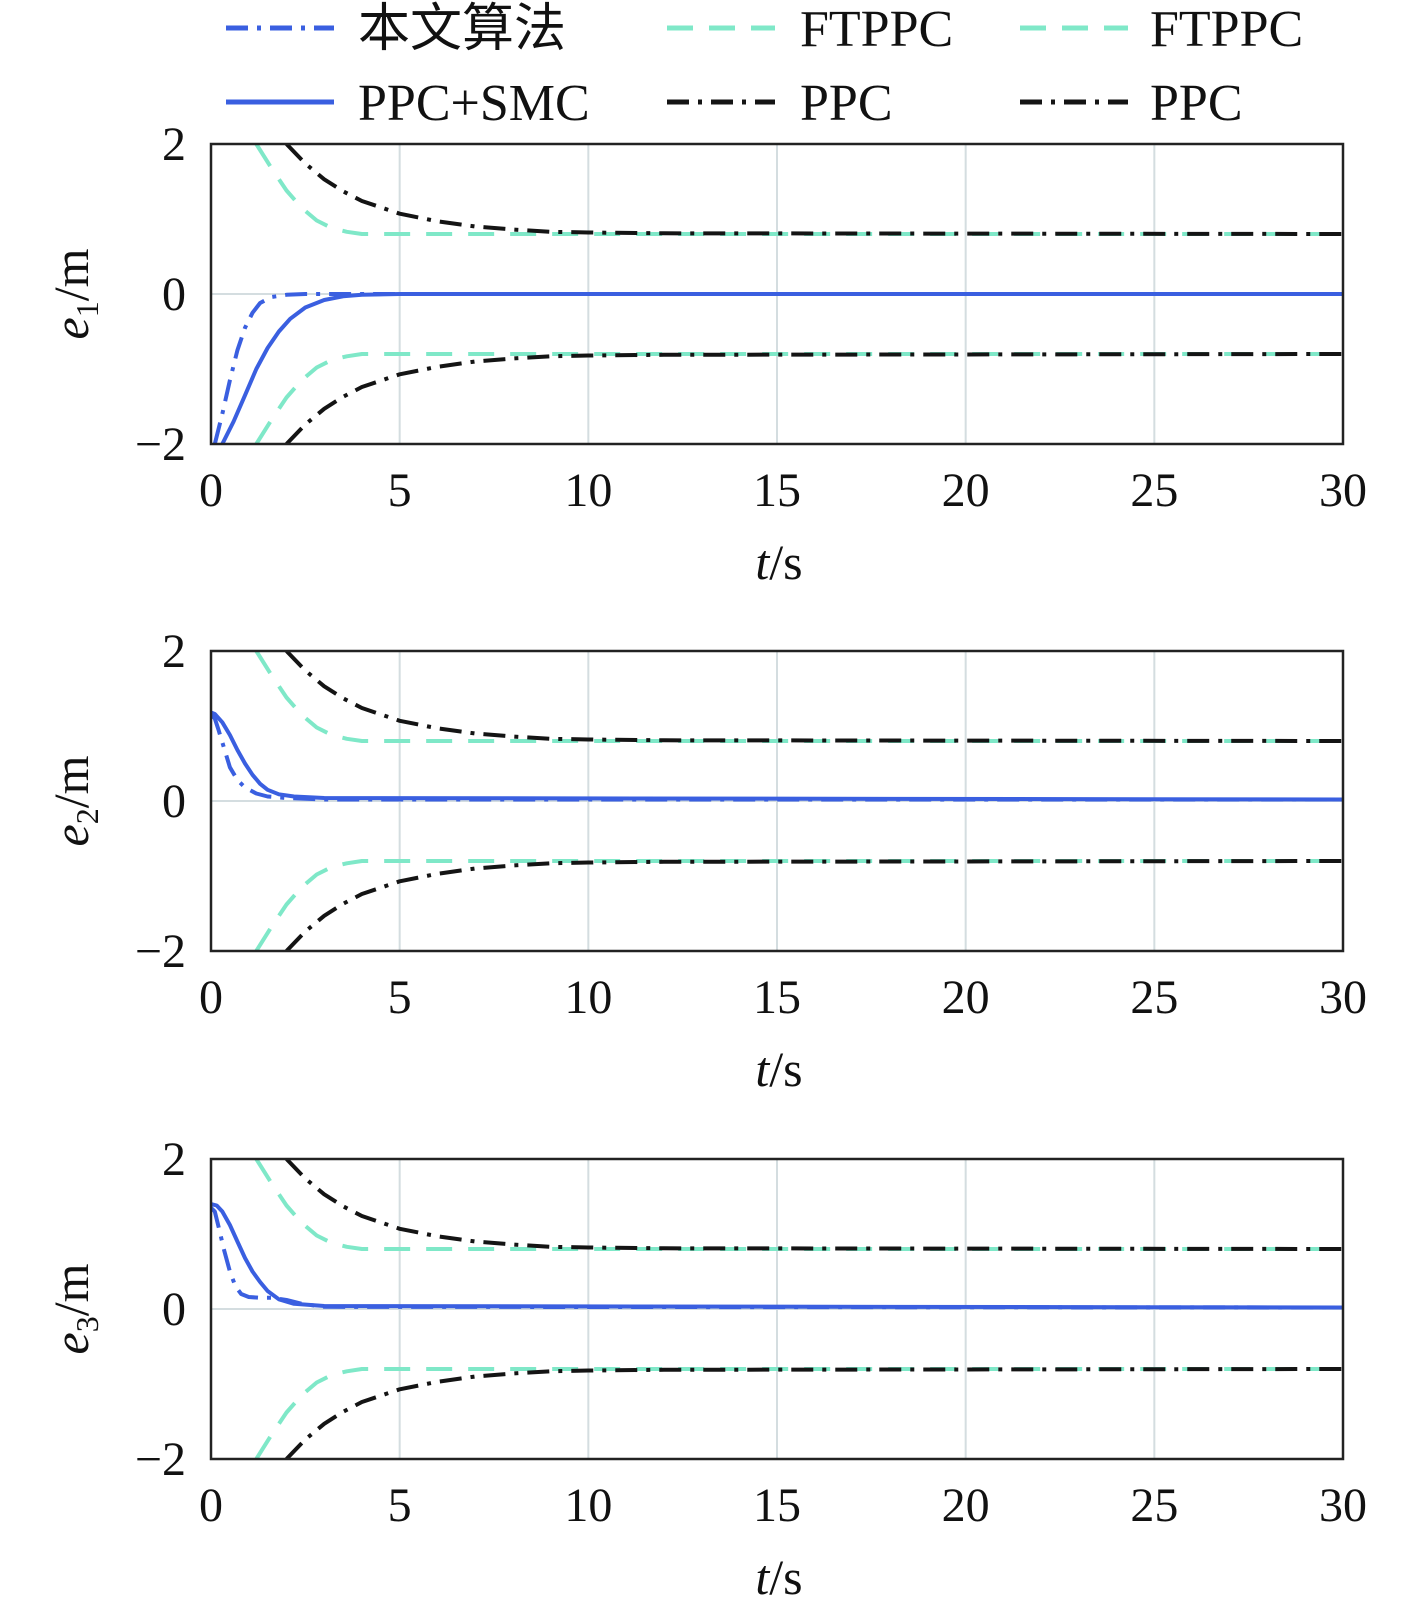 Image resolution: width=1417 pixels, height=1598 pixels. I want to click on y-axis-label: e3/m, so click(74, 1308).